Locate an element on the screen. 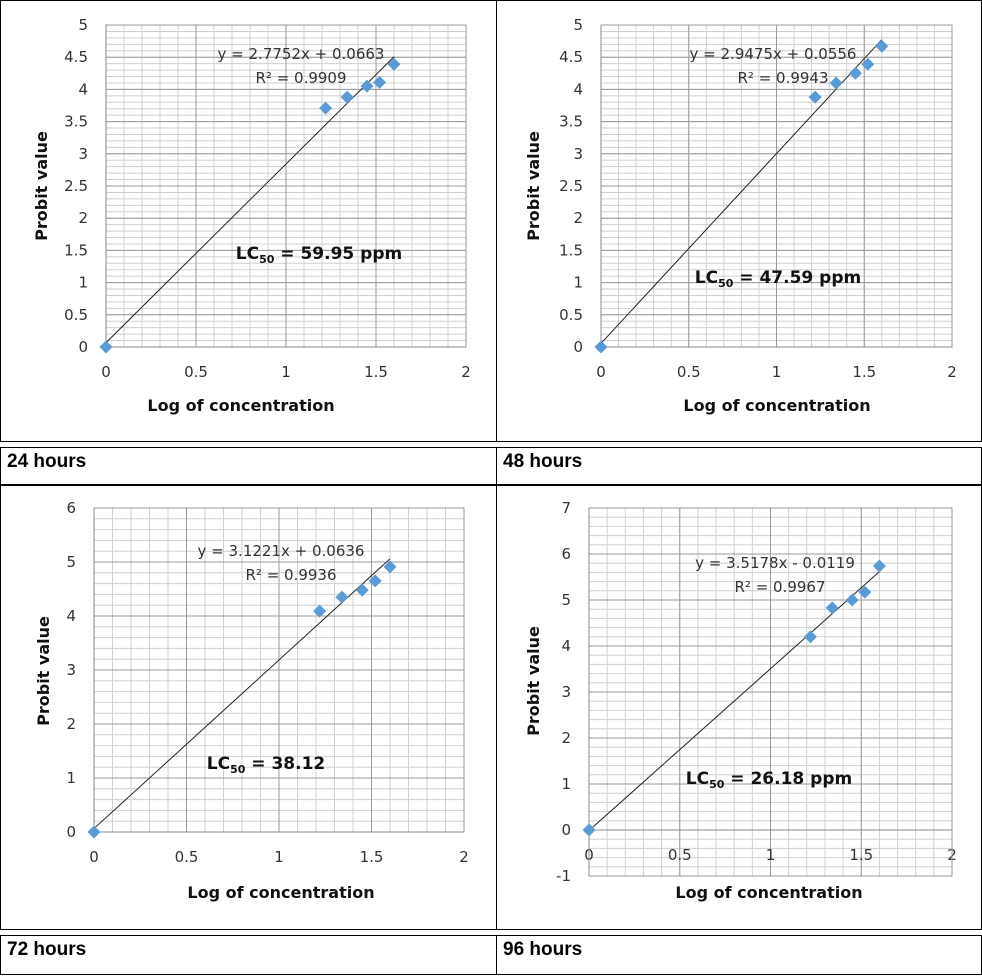 This screenshot has height=977, width=982. caption-72h: 72 hours is located at coordinates (248, 955).